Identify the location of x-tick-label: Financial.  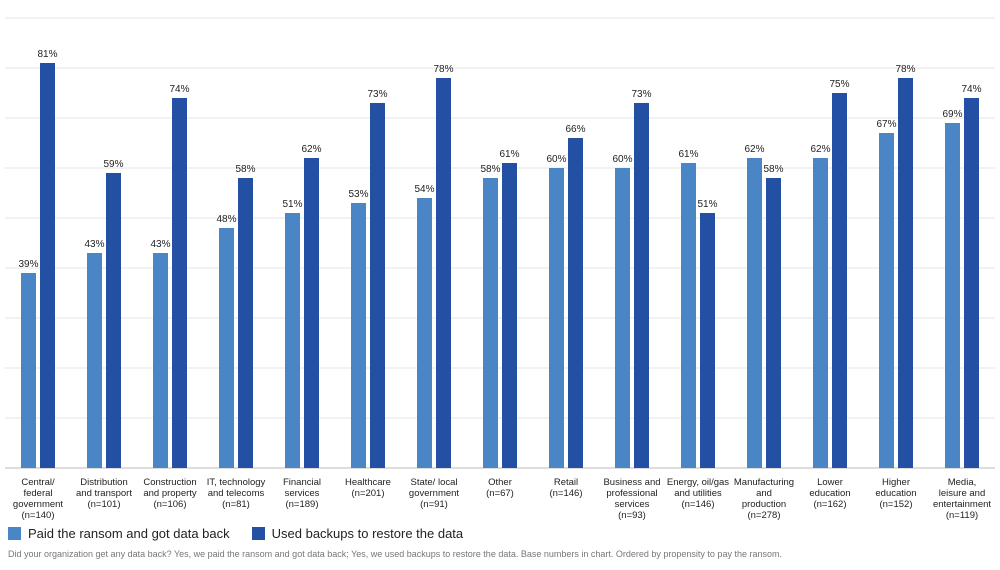
(302, 482).